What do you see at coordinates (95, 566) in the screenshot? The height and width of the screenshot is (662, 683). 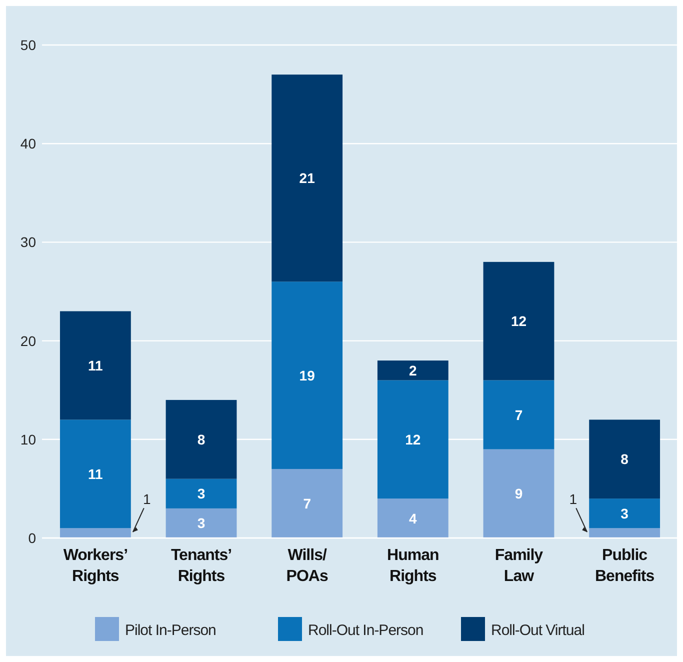 I see `x-tick-label: Workers’ Rights` at bounding box center [95, 566].